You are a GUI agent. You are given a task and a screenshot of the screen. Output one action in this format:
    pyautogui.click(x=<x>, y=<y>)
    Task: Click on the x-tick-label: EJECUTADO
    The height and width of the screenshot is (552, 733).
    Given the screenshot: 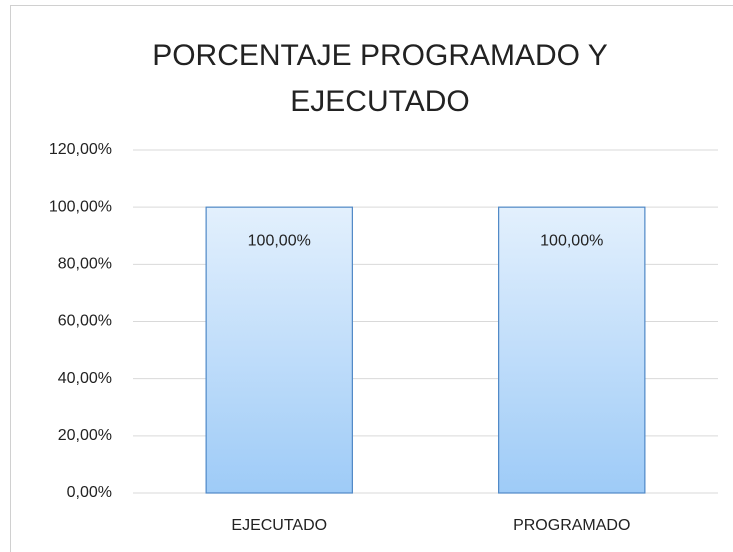 What is the action you would take?
    pyautogui.click(x=279, y=525)
    